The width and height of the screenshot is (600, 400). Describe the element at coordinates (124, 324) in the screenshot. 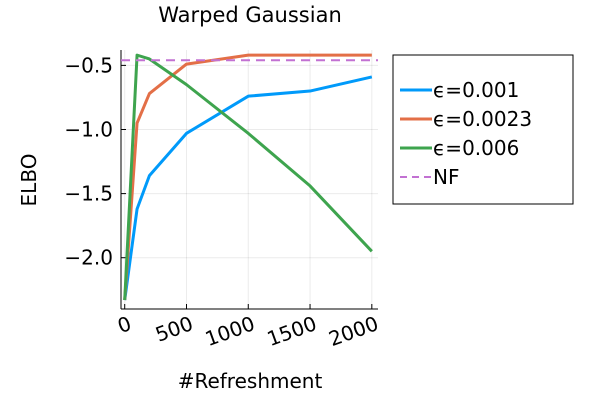

I see `x-tick-label: 0` at that location.